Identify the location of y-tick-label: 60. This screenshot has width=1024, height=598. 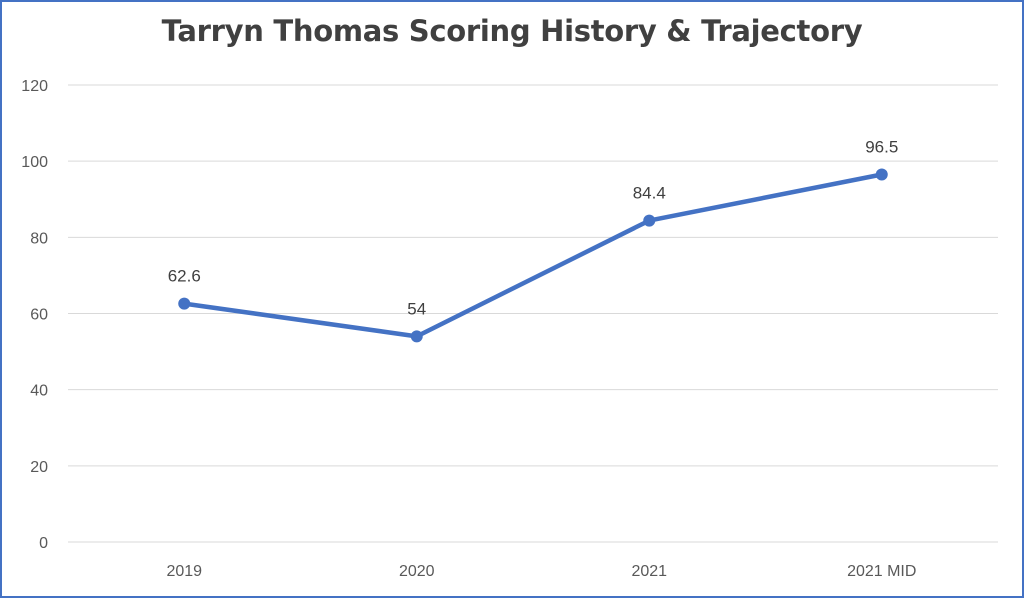
(39, 315).